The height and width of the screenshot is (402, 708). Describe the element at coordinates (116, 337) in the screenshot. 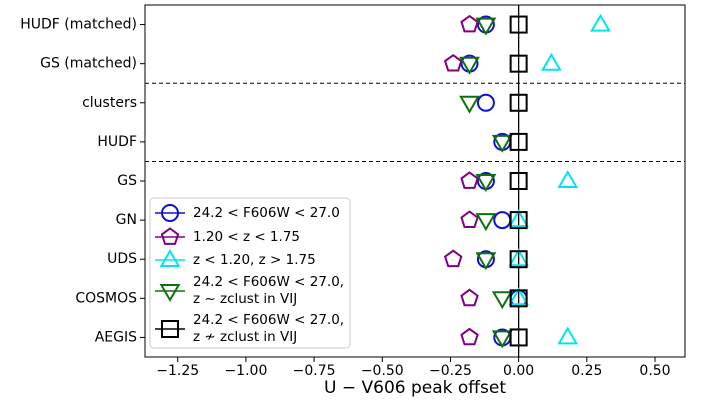

I see `y-tick-label: AEGIS` at that location.